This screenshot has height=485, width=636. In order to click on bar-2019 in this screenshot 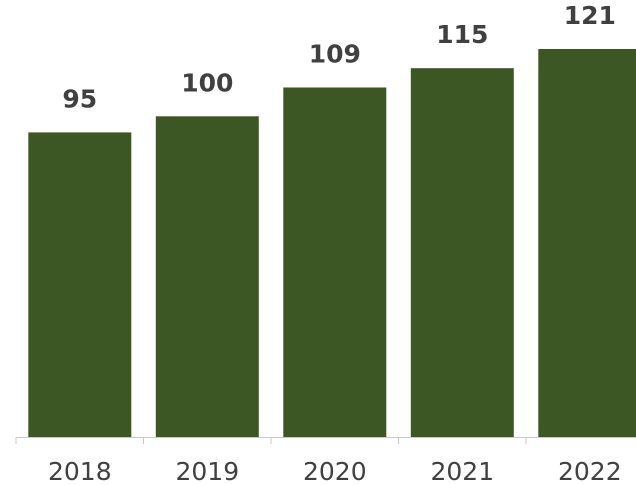, I will do `click(207, 277)`.